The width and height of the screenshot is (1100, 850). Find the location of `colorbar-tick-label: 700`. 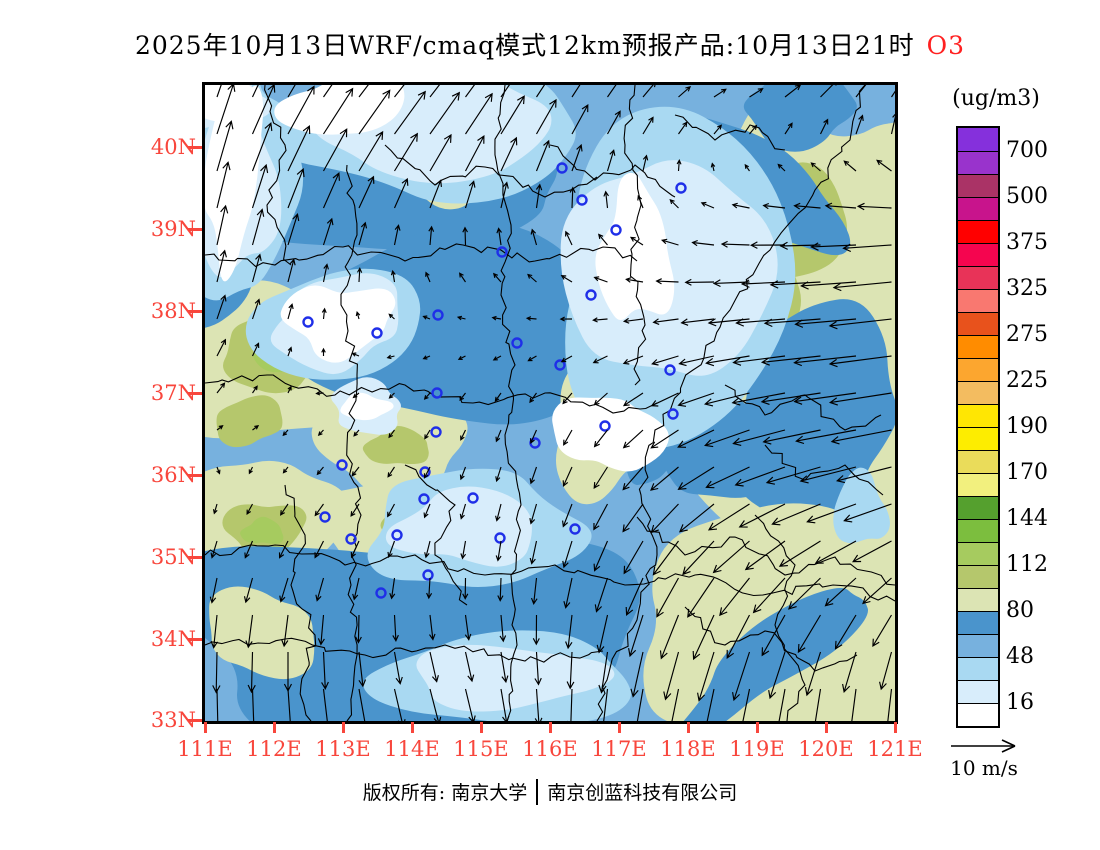

colorbar-tick-label: 700 is located at coordinates (1027, 150).